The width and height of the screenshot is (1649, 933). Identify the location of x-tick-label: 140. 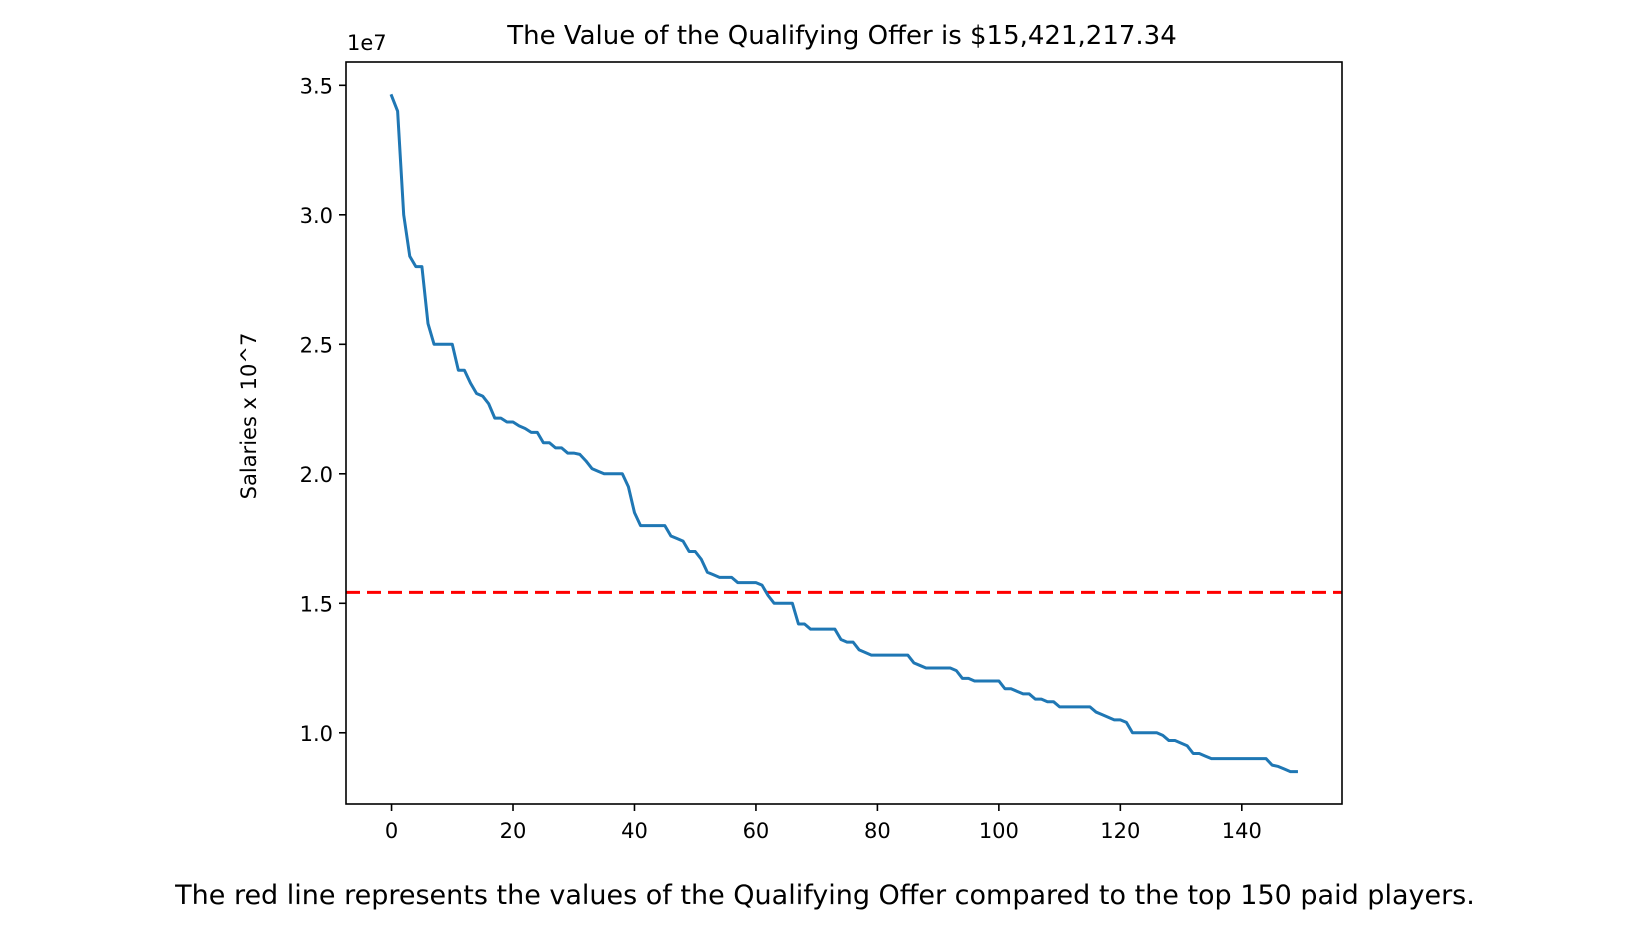
(1242, 831).